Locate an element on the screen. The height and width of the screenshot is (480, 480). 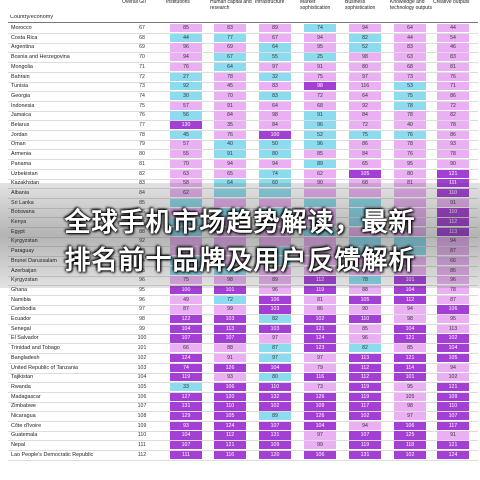
score-cell: 107 is located at coordinates (453, 416).